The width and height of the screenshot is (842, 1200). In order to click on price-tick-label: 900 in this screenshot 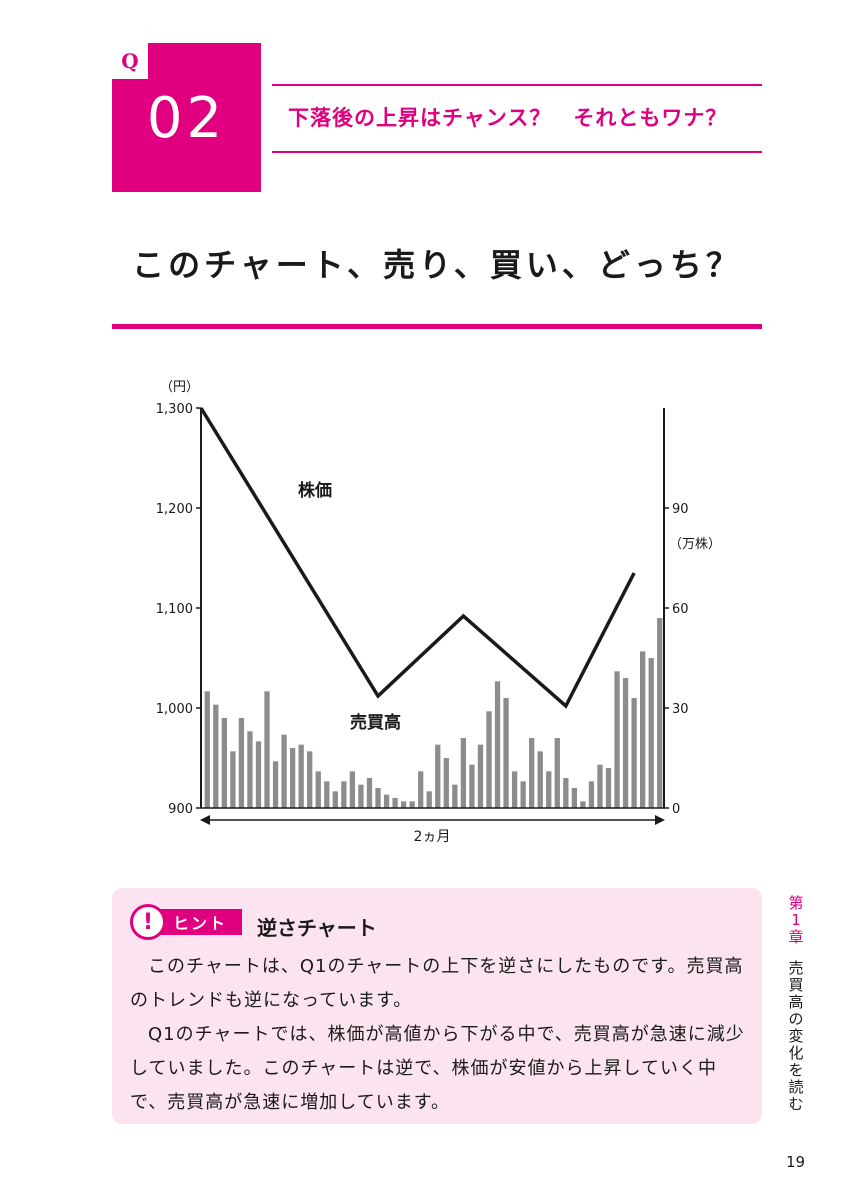, I will do `click(180, 809)`.